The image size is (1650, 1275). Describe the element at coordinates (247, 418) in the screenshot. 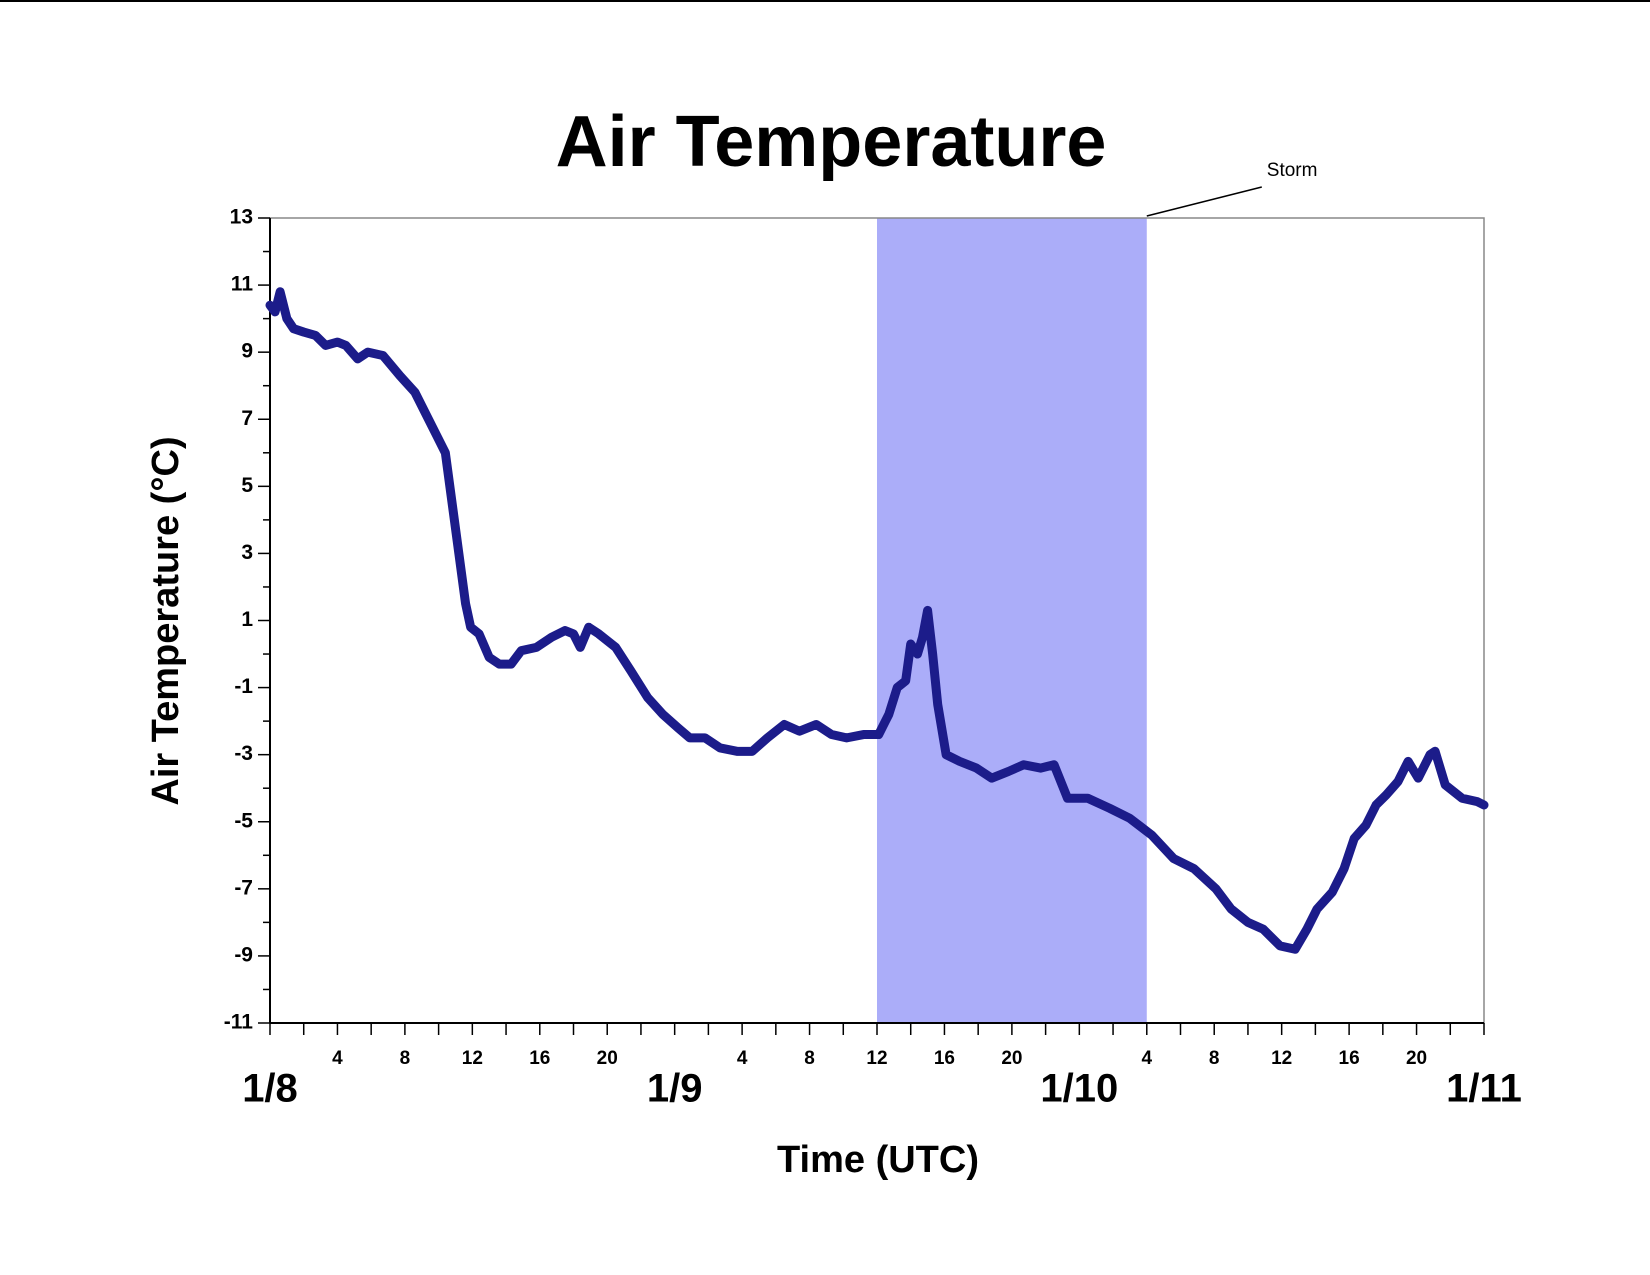

I see `y-tick-label: 7` at that location.